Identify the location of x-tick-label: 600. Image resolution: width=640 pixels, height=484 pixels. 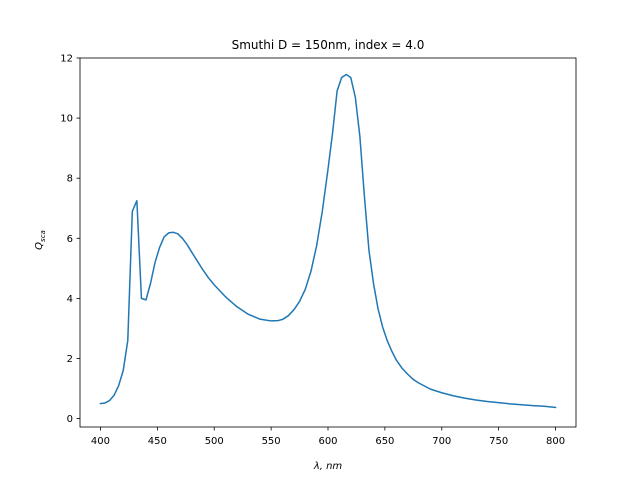
(327, 441).